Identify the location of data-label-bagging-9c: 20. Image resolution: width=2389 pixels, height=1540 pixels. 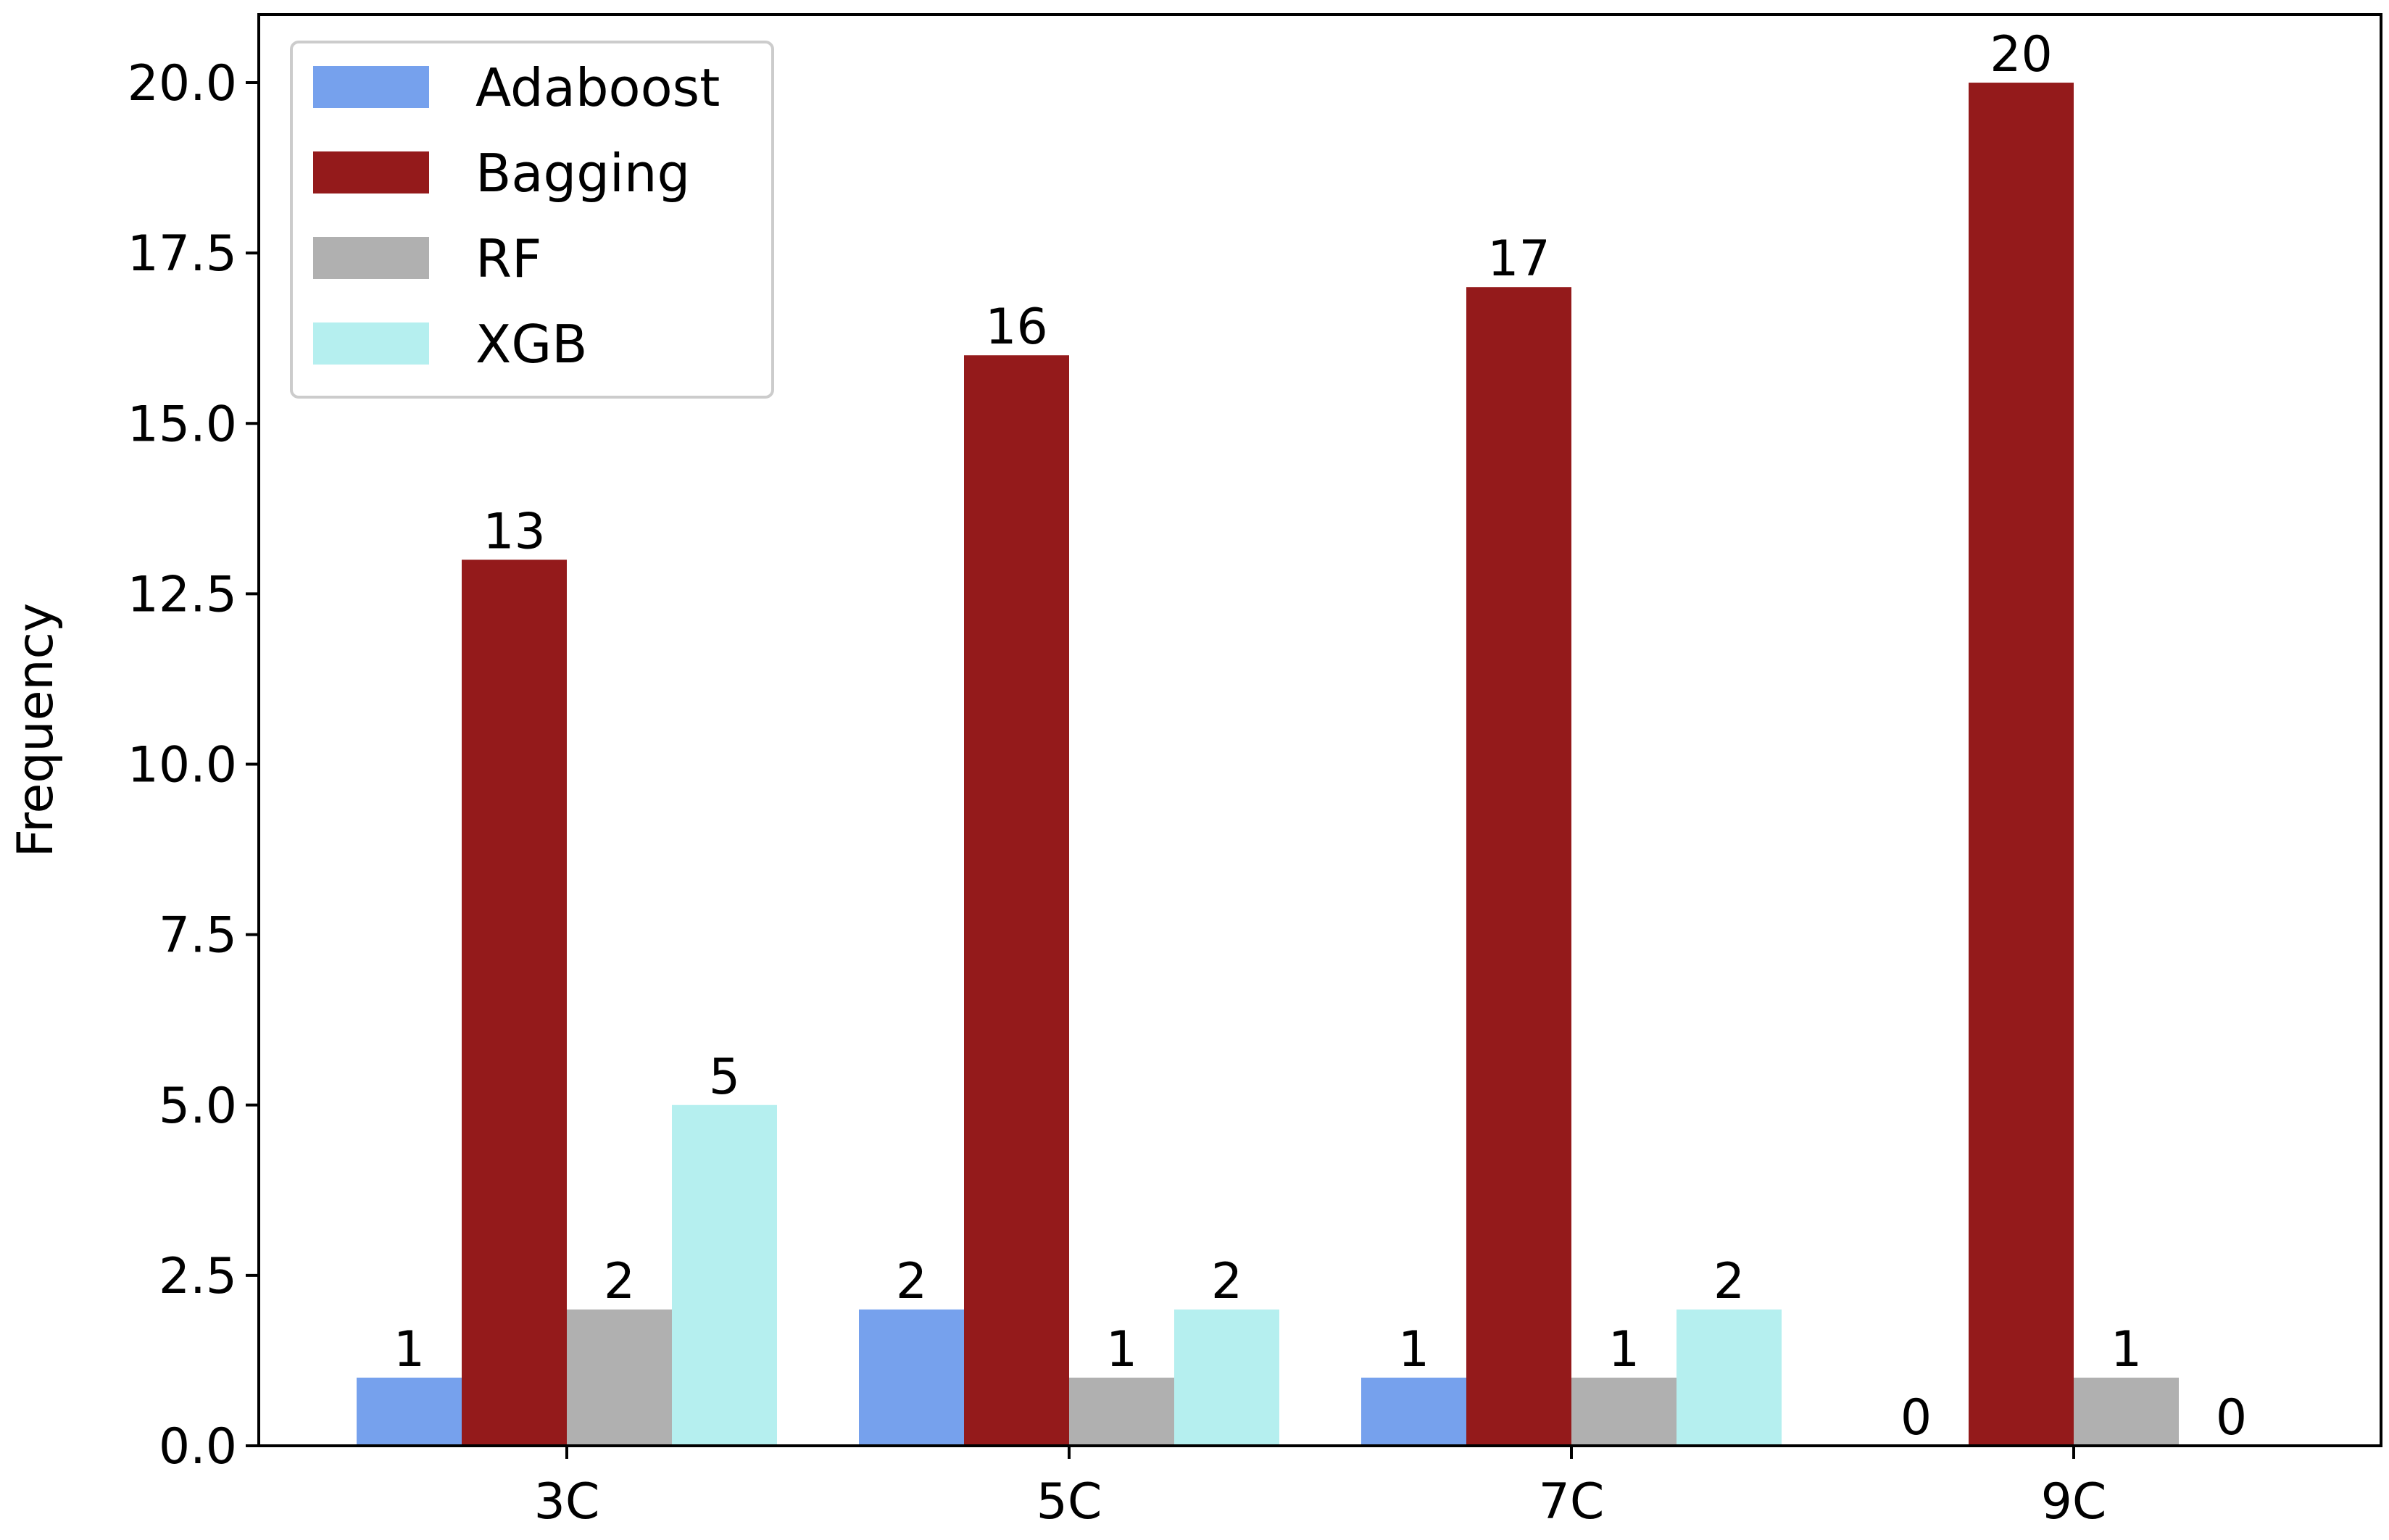
(2021, 55).